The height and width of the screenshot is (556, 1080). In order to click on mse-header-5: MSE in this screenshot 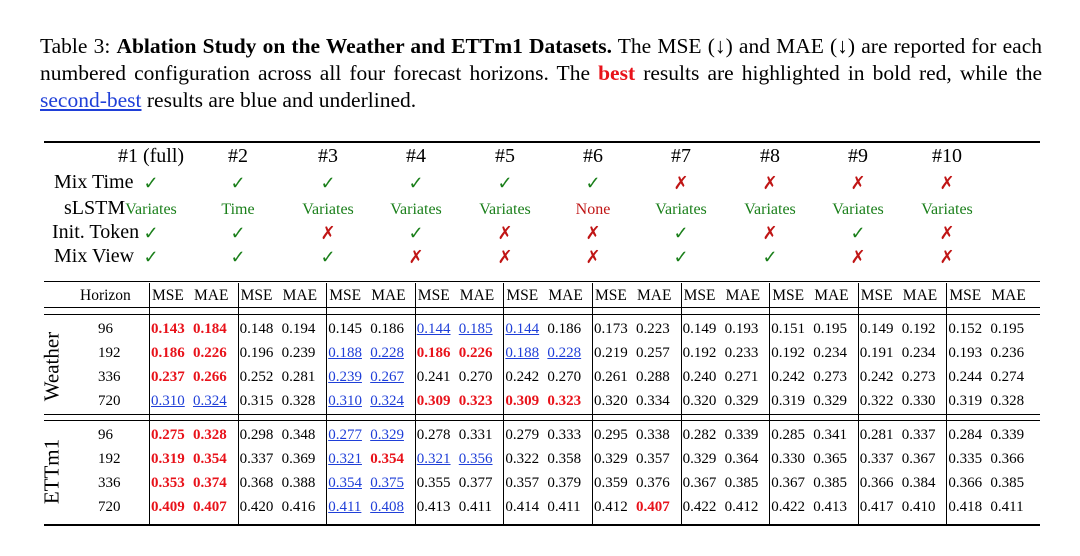, I will do `click(522, 295)`.